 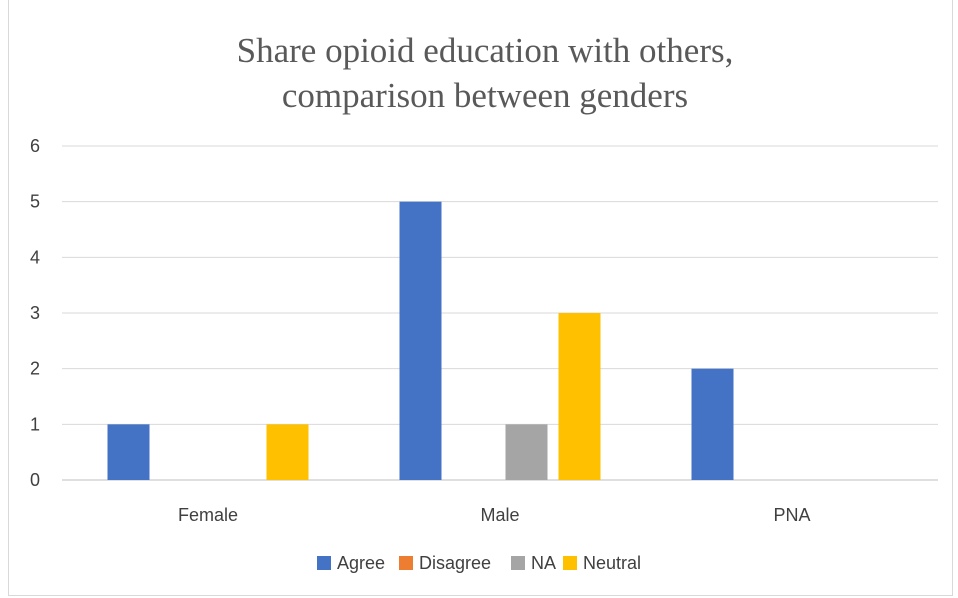 What do you see at coordinates (35, 480) in the screenshot?
I see `y-tick-label: 0` at bounding box center [35, 480].